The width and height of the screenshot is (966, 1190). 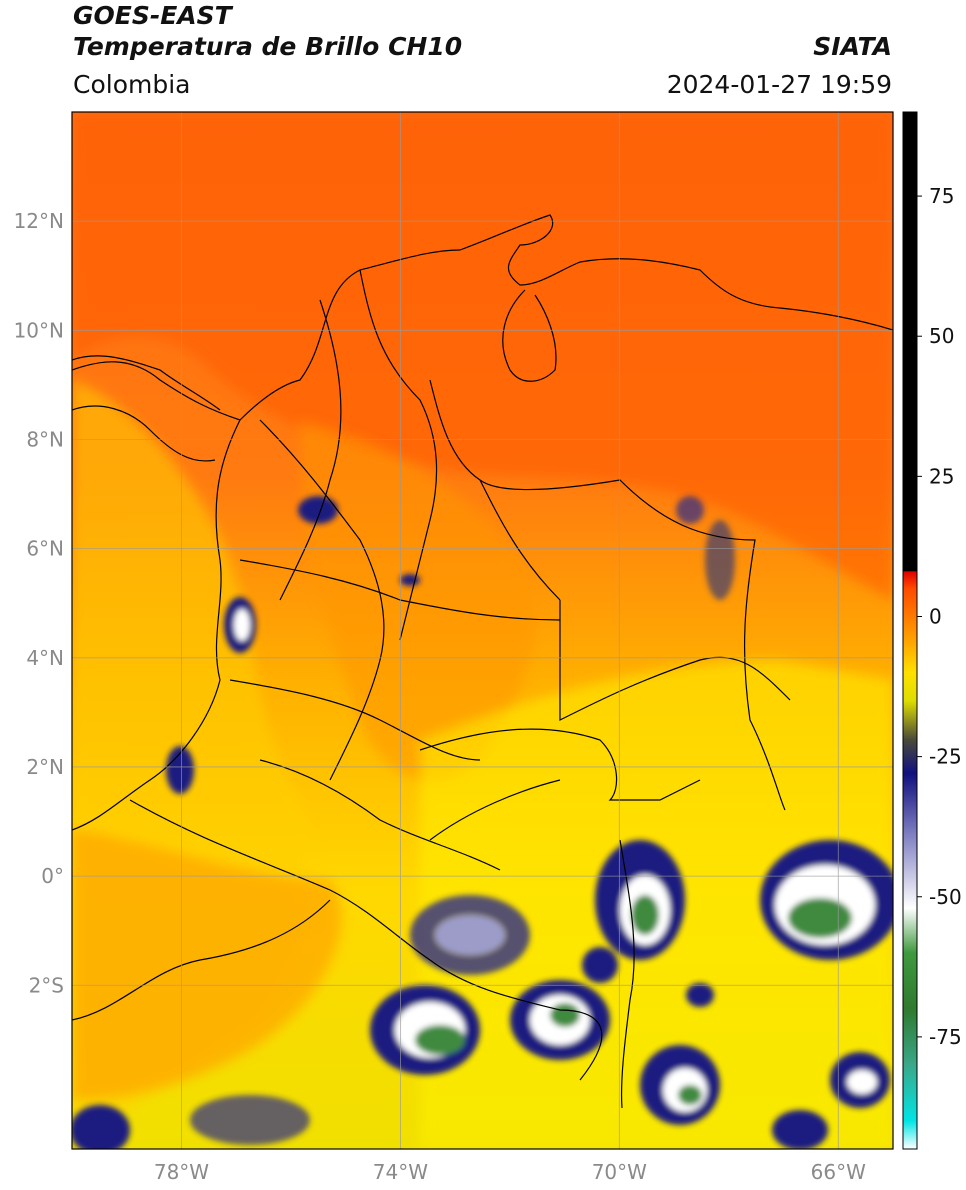 I want to click on lat-tick-label: 2°S, so click(x=46, y=985).